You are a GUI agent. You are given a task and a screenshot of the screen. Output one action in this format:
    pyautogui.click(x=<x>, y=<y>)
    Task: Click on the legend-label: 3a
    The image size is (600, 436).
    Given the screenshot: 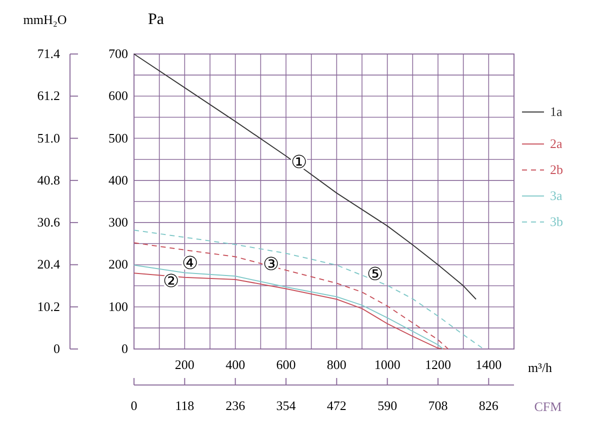 What is the action you would take?
    pyautogui.click(x=556, y=195)
    